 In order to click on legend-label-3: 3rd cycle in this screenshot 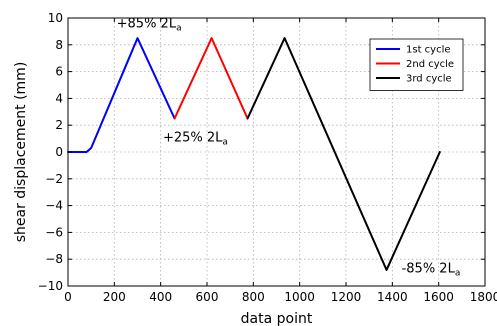, I will do `click(429, 79)`.